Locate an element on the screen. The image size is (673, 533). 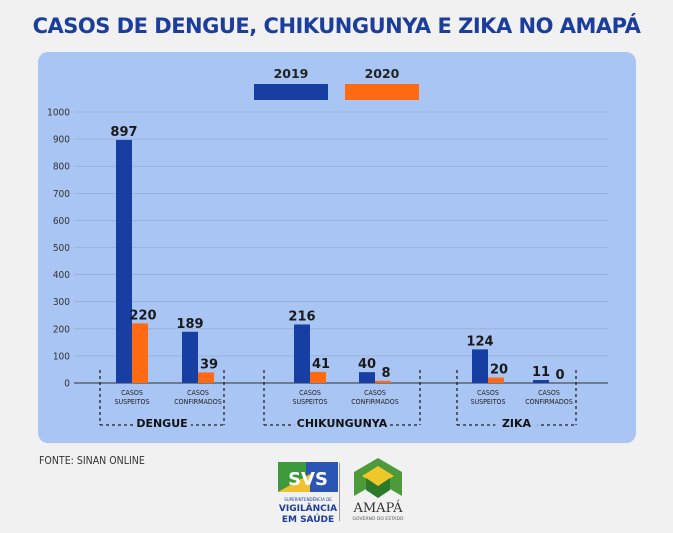
data-label: 8 is located at coordinates (385, 373).